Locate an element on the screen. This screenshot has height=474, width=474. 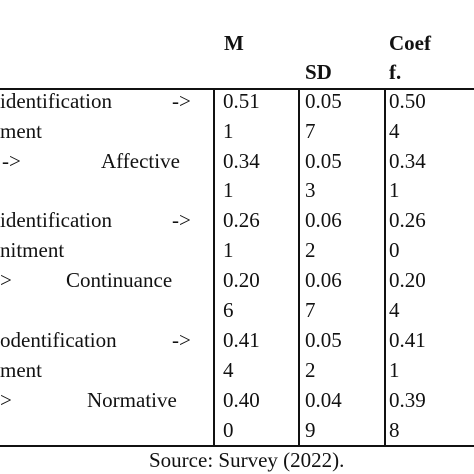
row-4-path-arrow: > is located at coordinates (6, 280).